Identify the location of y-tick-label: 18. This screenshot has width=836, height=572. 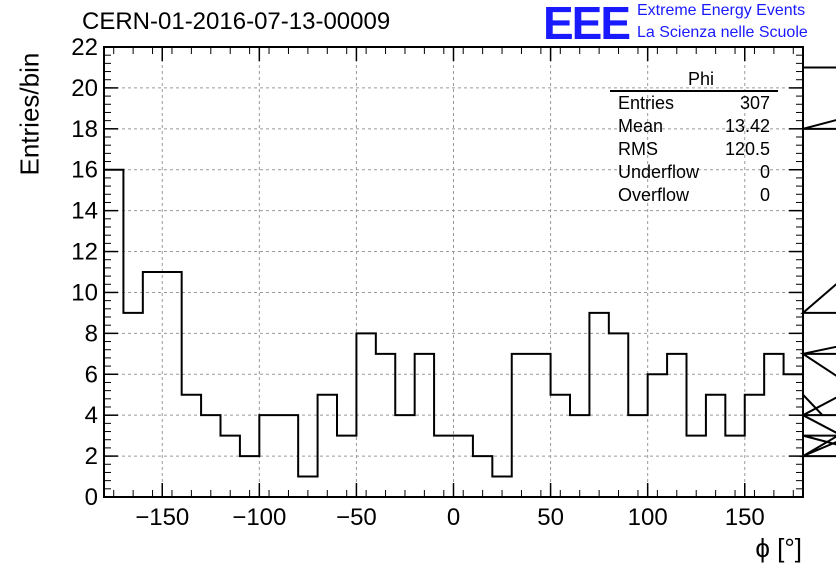
(84, 129).